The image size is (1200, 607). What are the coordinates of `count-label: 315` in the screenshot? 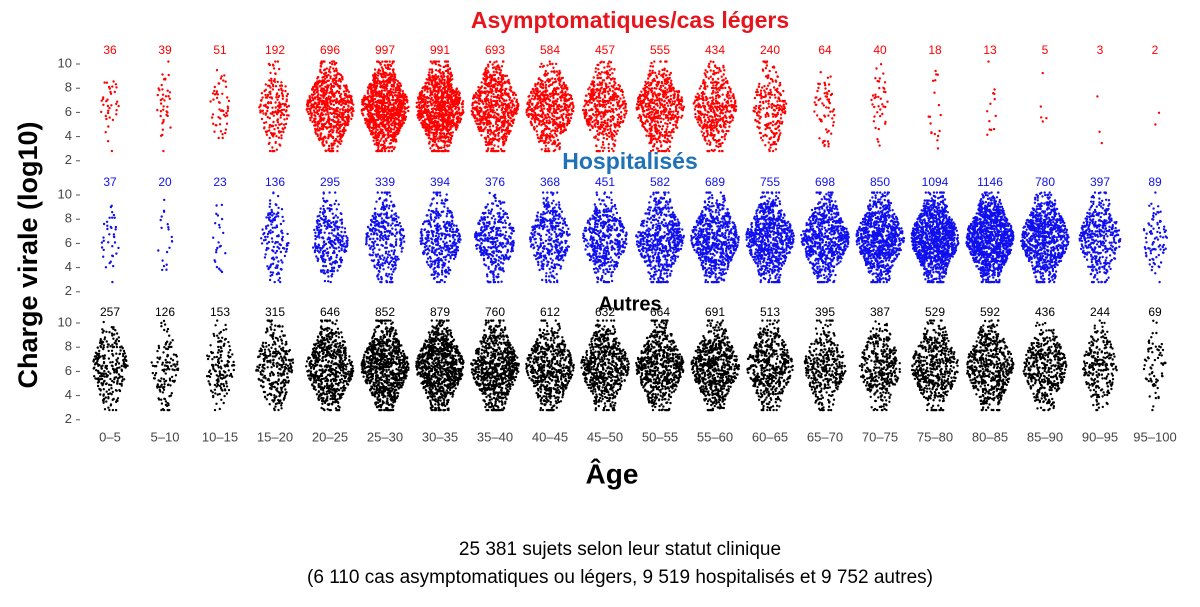 It's located at (275, 312).